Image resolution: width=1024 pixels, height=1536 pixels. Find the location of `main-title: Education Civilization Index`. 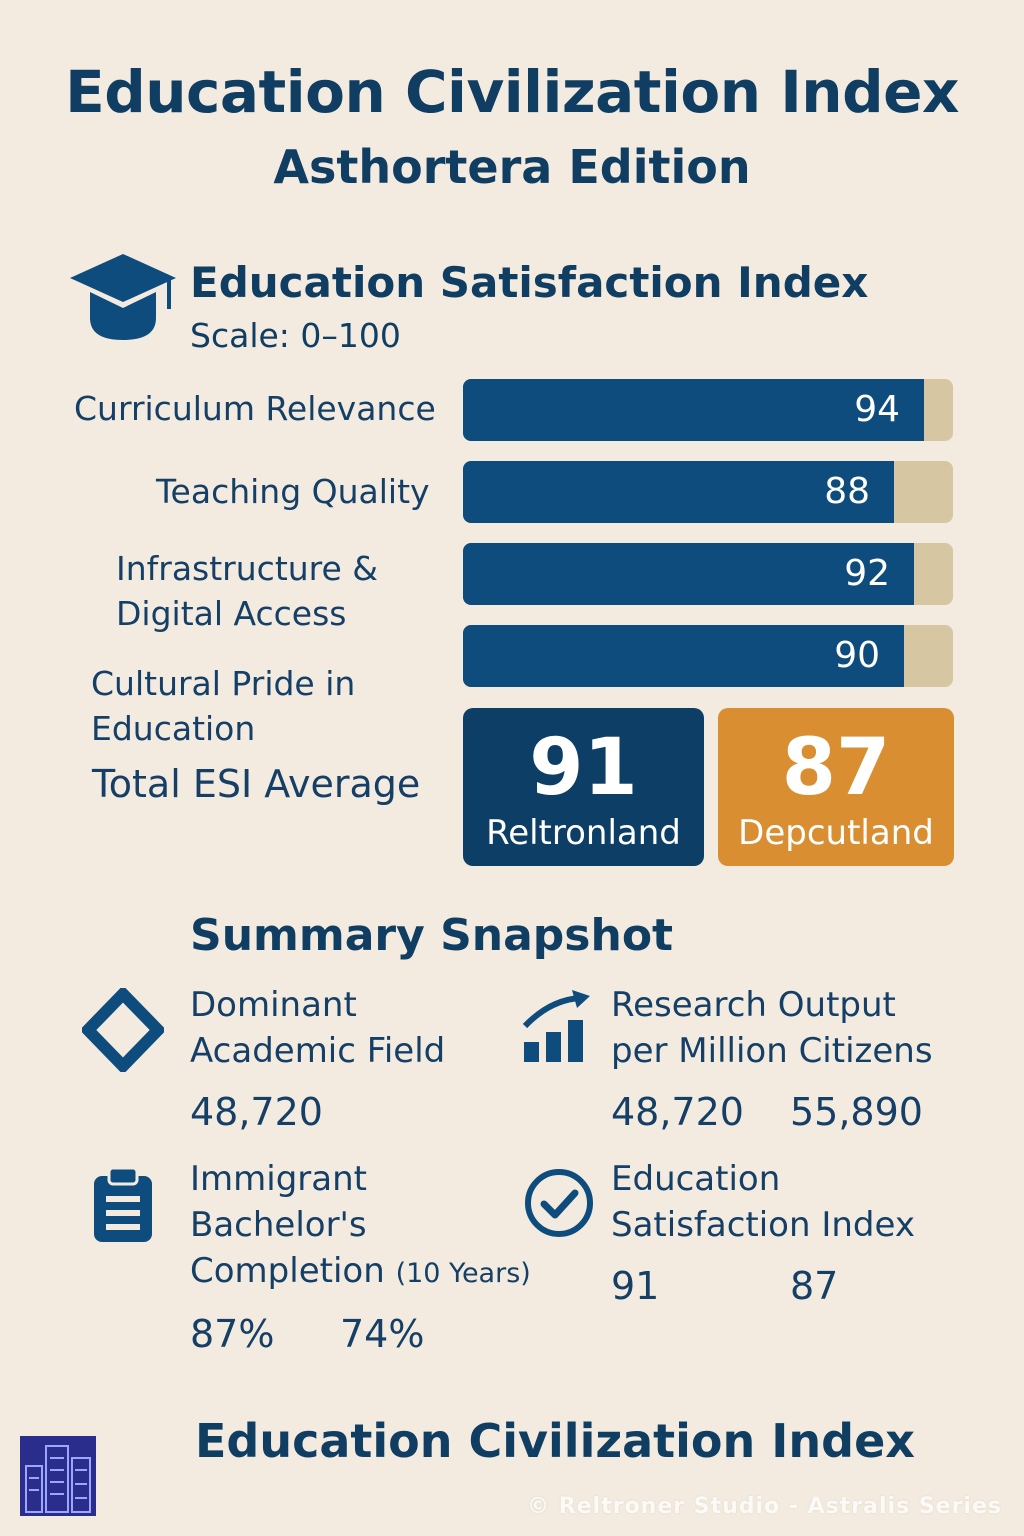

main-title: Education Civilization Index is located at coordinates (512, 92).